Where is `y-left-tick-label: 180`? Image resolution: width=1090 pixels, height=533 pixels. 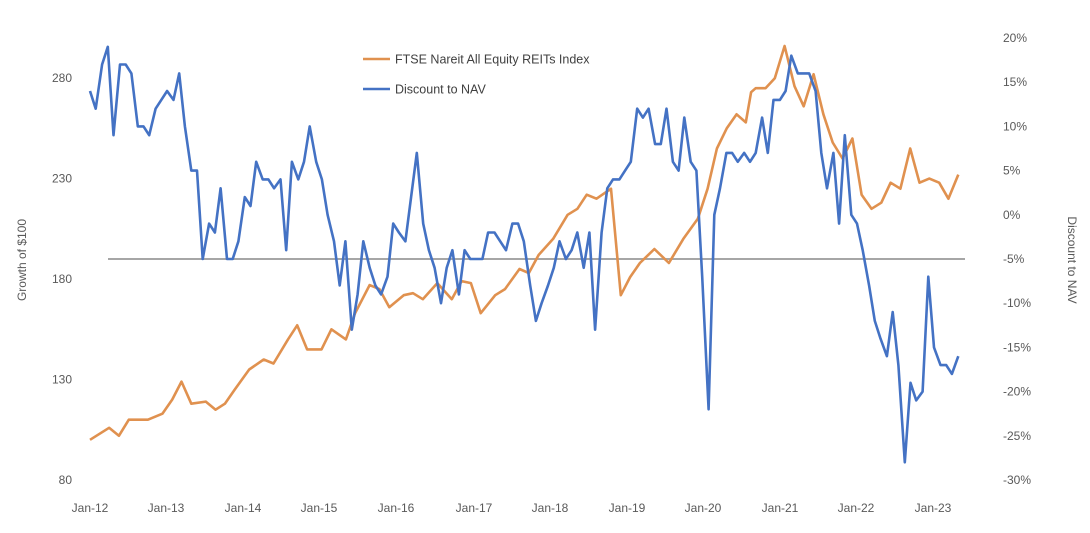 y-left-tick-label: 180 is located at coordinates (62, 279).